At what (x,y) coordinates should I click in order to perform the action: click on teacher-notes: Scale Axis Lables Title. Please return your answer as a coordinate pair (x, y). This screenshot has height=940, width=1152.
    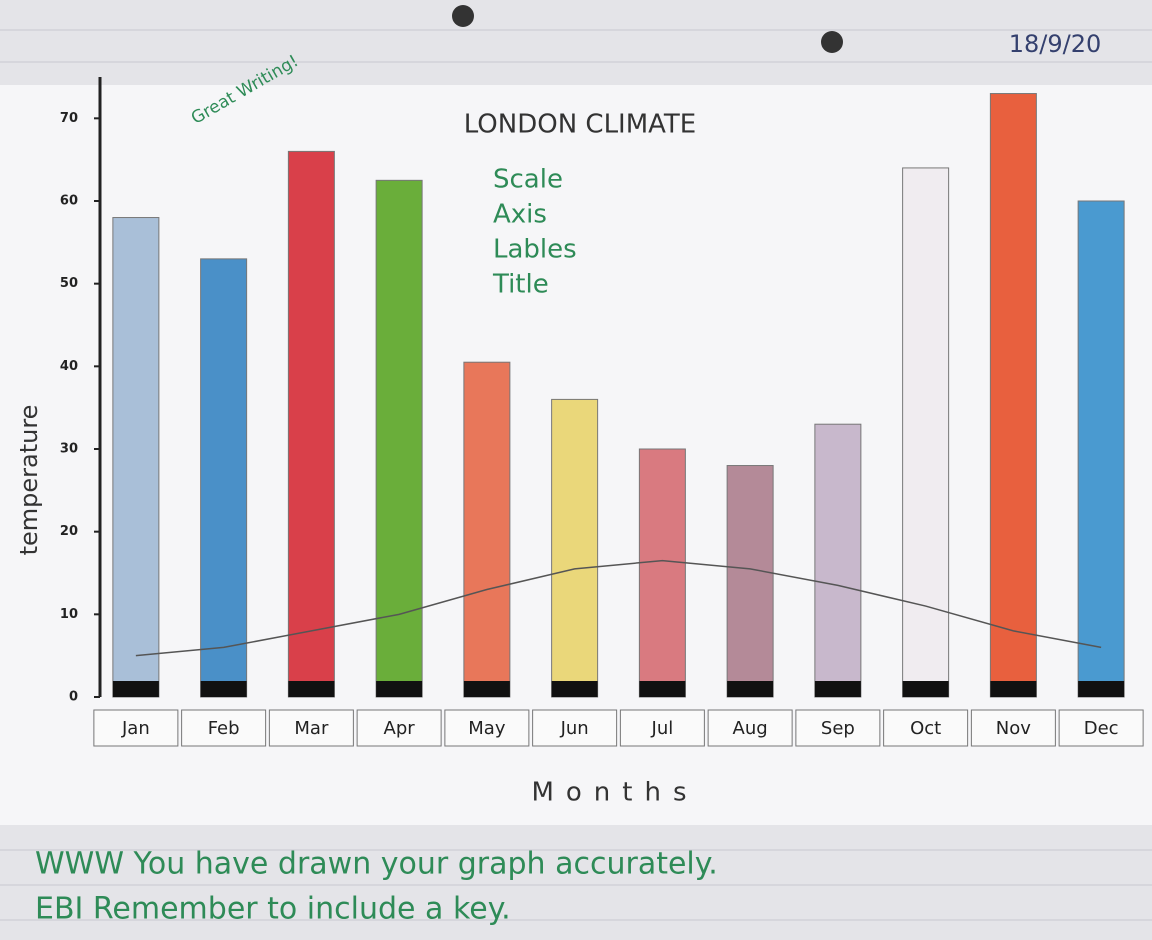
    Looking at the image, I should click on (534, 232).